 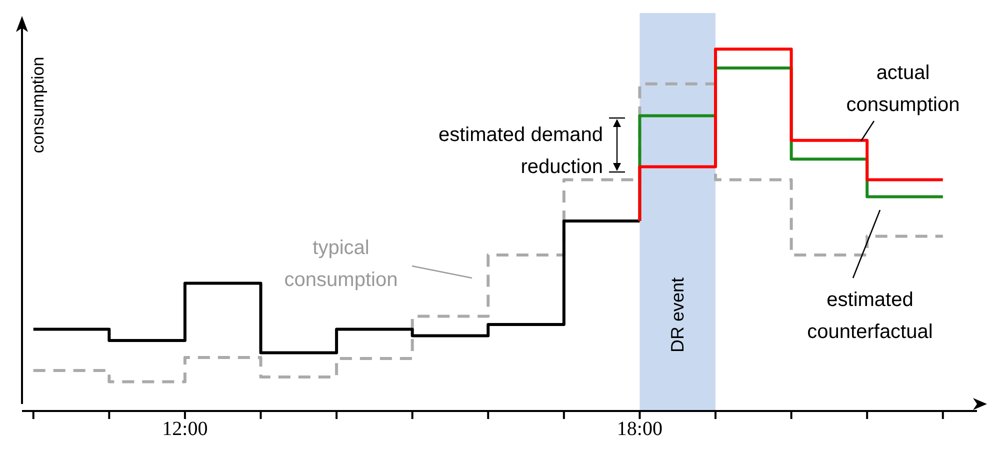 What do you see at coordinates (185, 429) in the screenshot?
I see `x-tick-label: 12:00` at bounding box center [185, 429].